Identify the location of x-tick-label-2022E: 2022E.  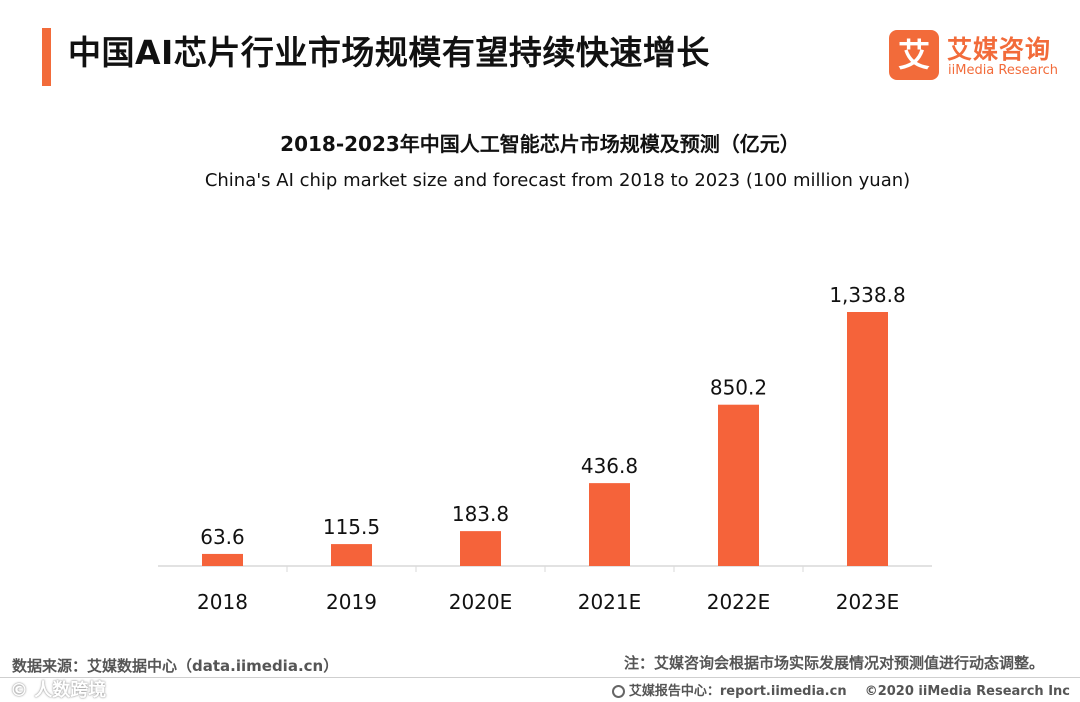
(739, 602).